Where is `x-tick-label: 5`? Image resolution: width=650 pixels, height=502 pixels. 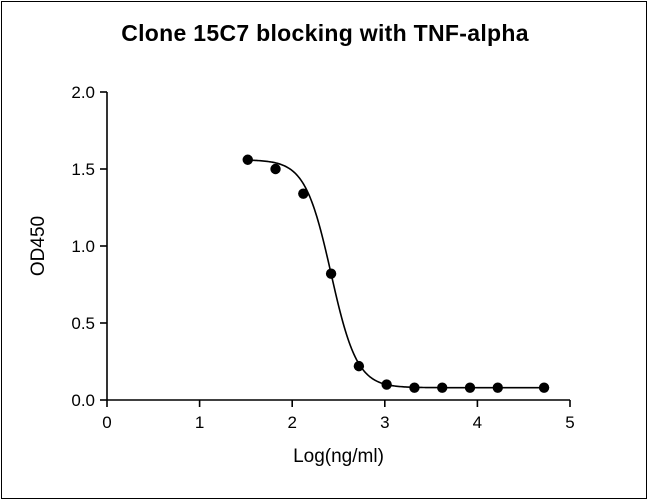 x-tick-label: 5 is located at coordinates (569, 422).